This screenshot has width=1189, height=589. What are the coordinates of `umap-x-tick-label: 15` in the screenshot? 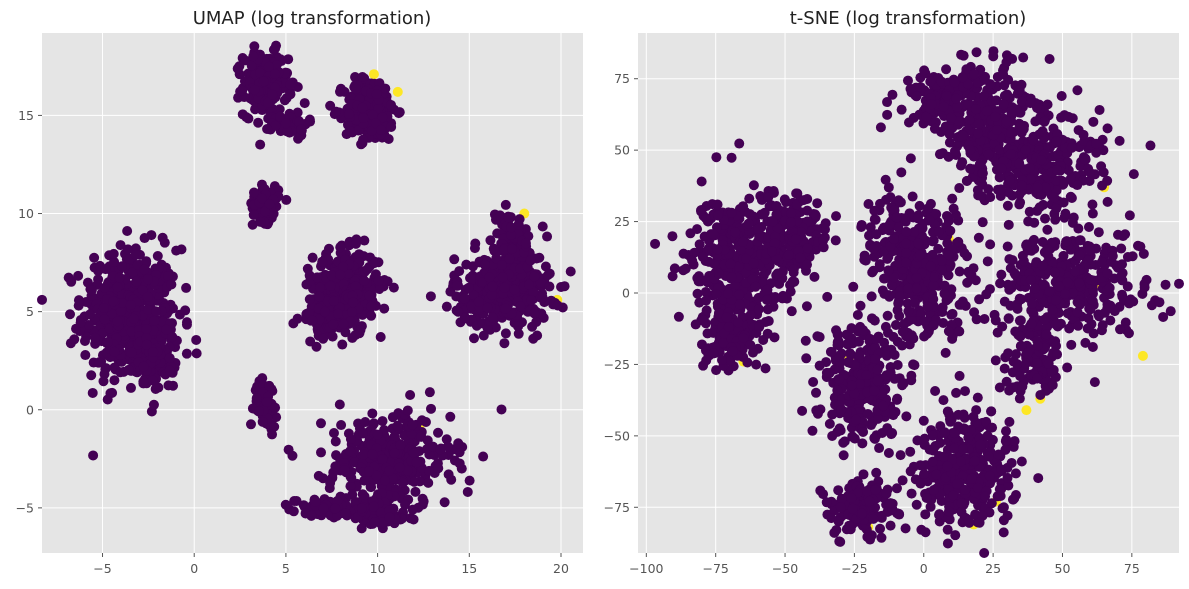 It's located at (469, 568).